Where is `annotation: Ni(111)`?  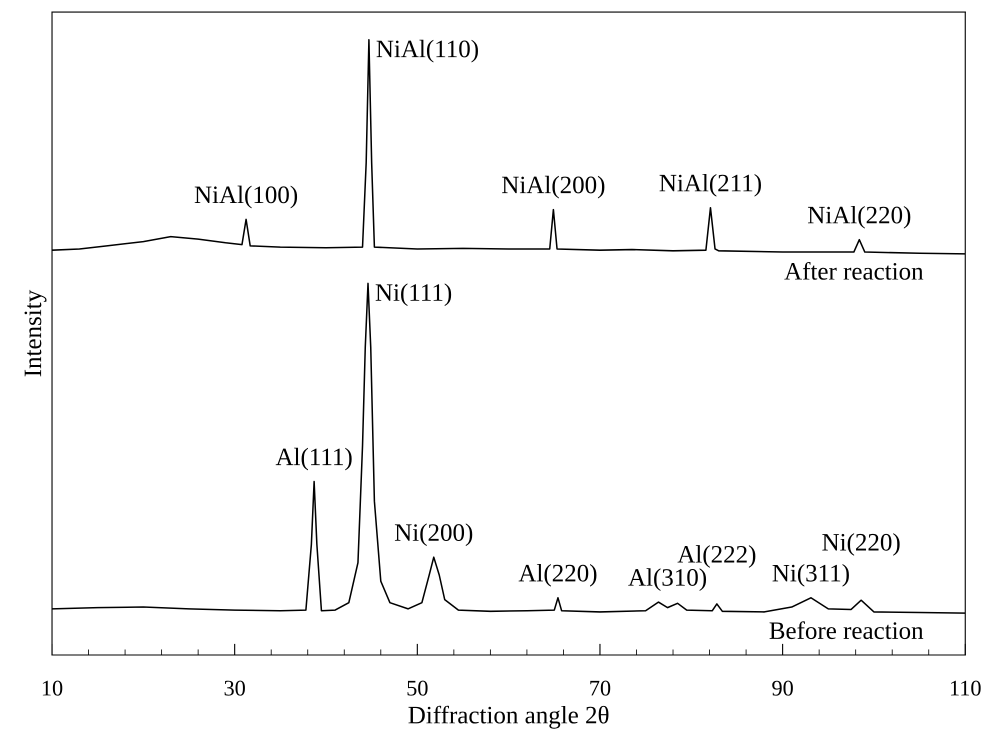 annotation: Ni(111) is located at coordinates (414, 294).